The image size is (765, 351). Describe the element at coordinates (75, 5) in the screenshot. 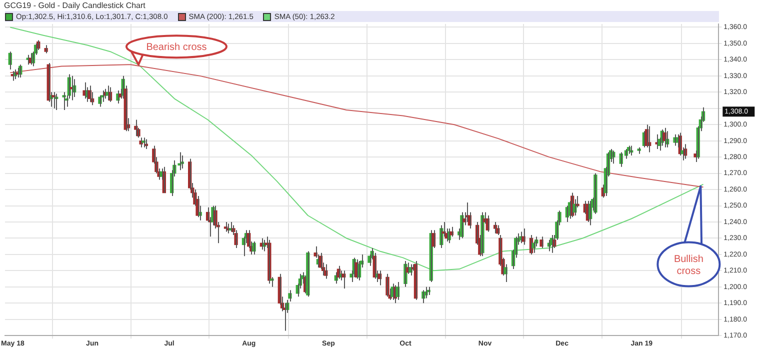

I see `chart-title: GCG19 - Gold - Daily Candlestick Chart` at that location.